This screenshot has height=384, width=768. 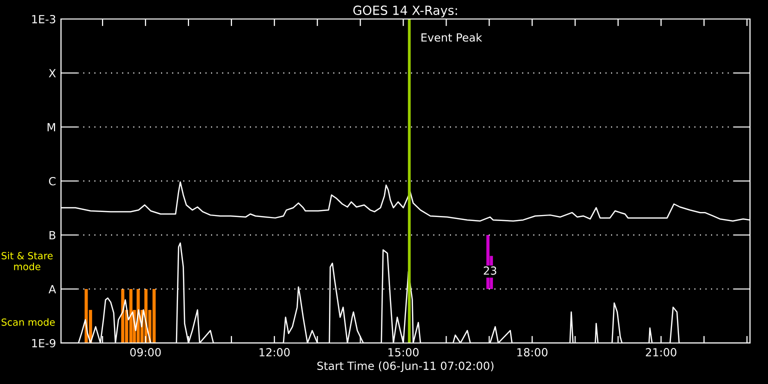 I want to click on x-axis-title: Start Time (06-Jun-11 07:02:00), so click(x=405, y=366).